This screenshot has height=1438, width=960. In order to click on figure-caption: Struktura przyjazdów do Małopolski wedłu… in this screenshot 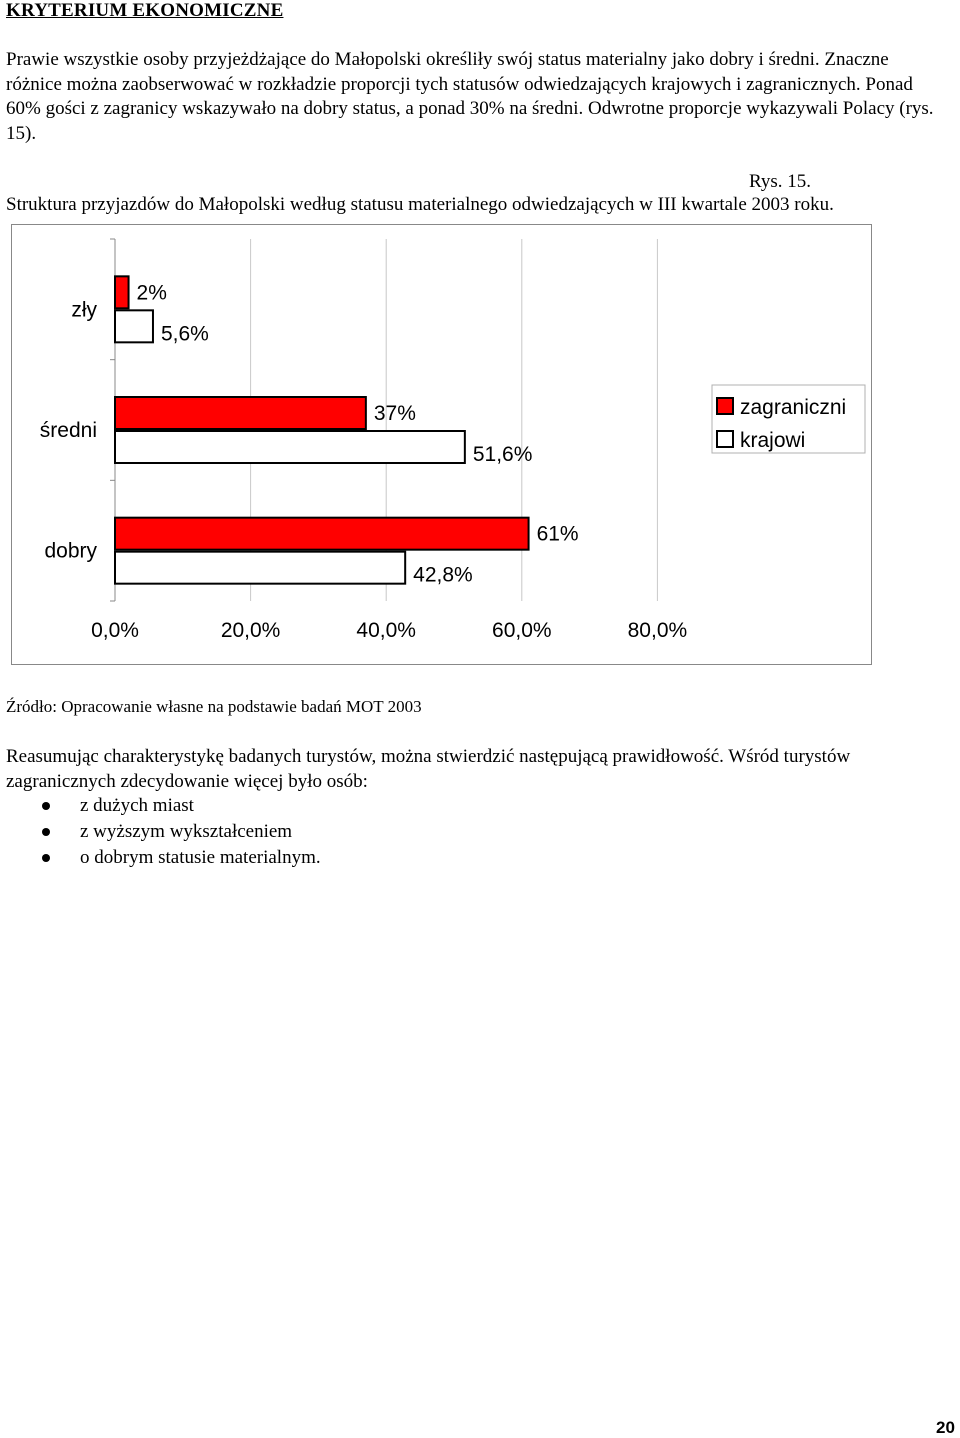, I will do `click(420, 204)`.